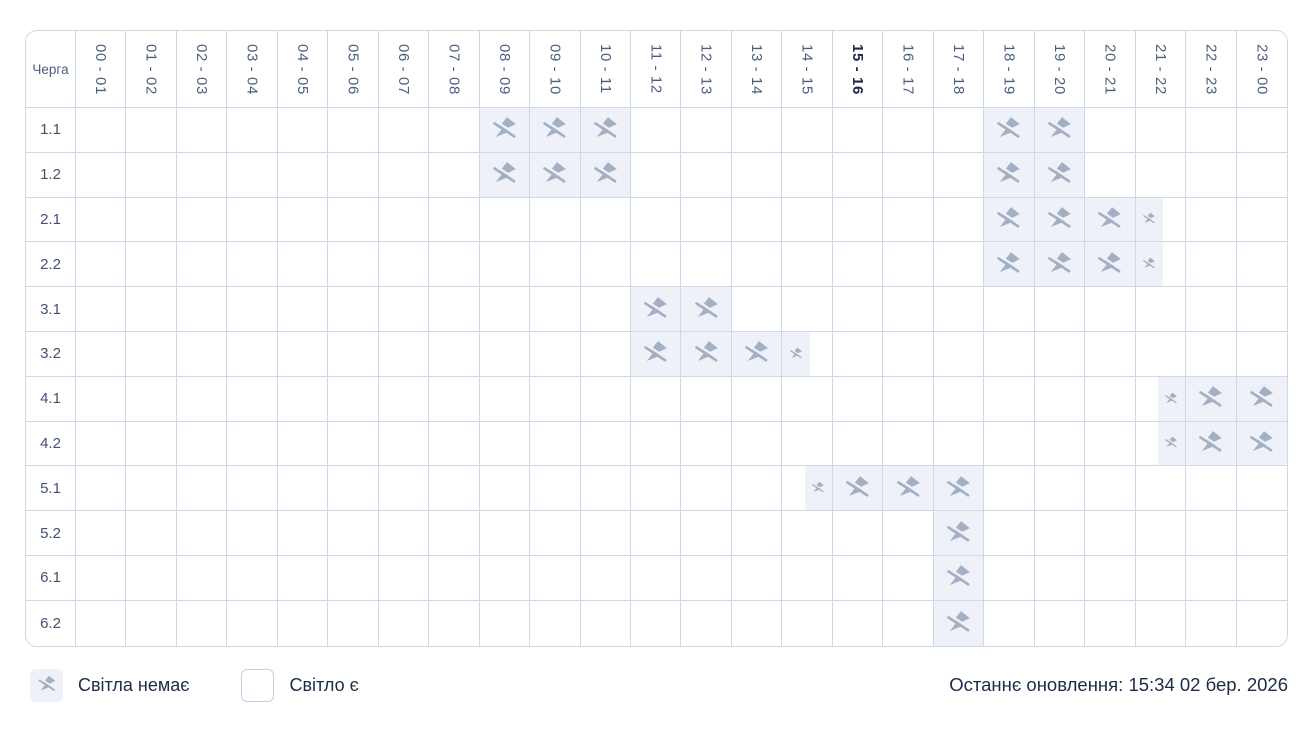  Describe the element at coordinates (404, 69) in the screenshot. I see `time-column-header: 06 - 07` at that location.